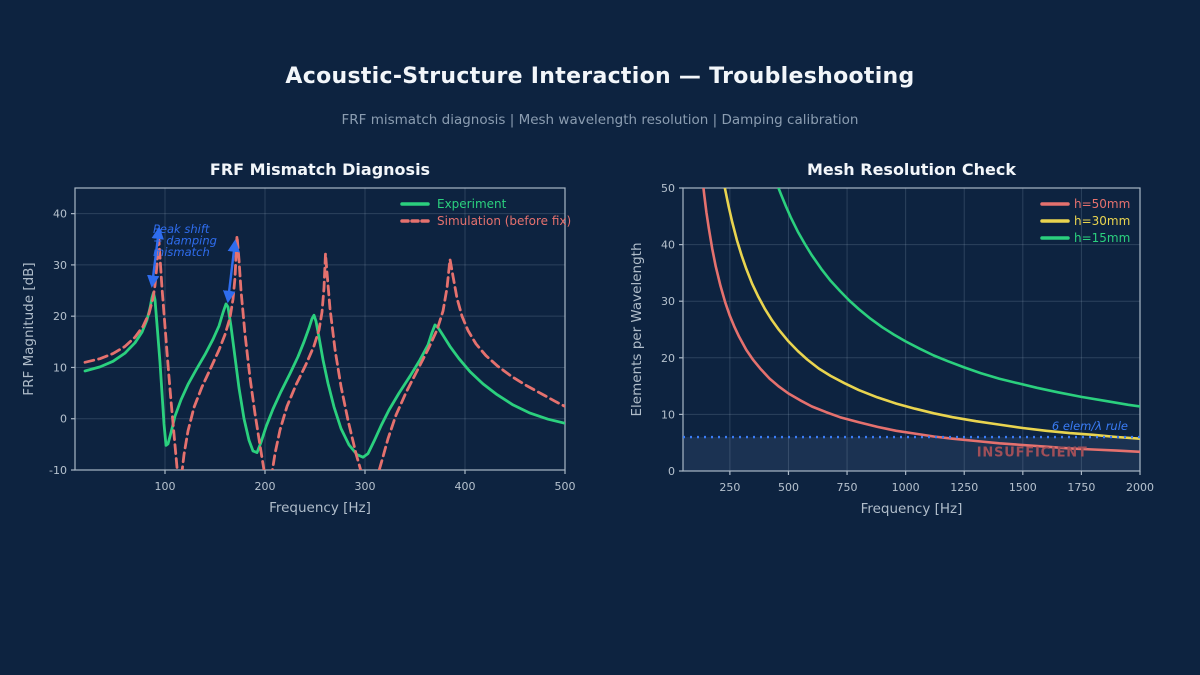 This screenshot has width=1200, height=675. Describe the element at coordinates (1102, 221) in the screenshot. I see `legend-label-h-30mm: h=30mm` at that location.